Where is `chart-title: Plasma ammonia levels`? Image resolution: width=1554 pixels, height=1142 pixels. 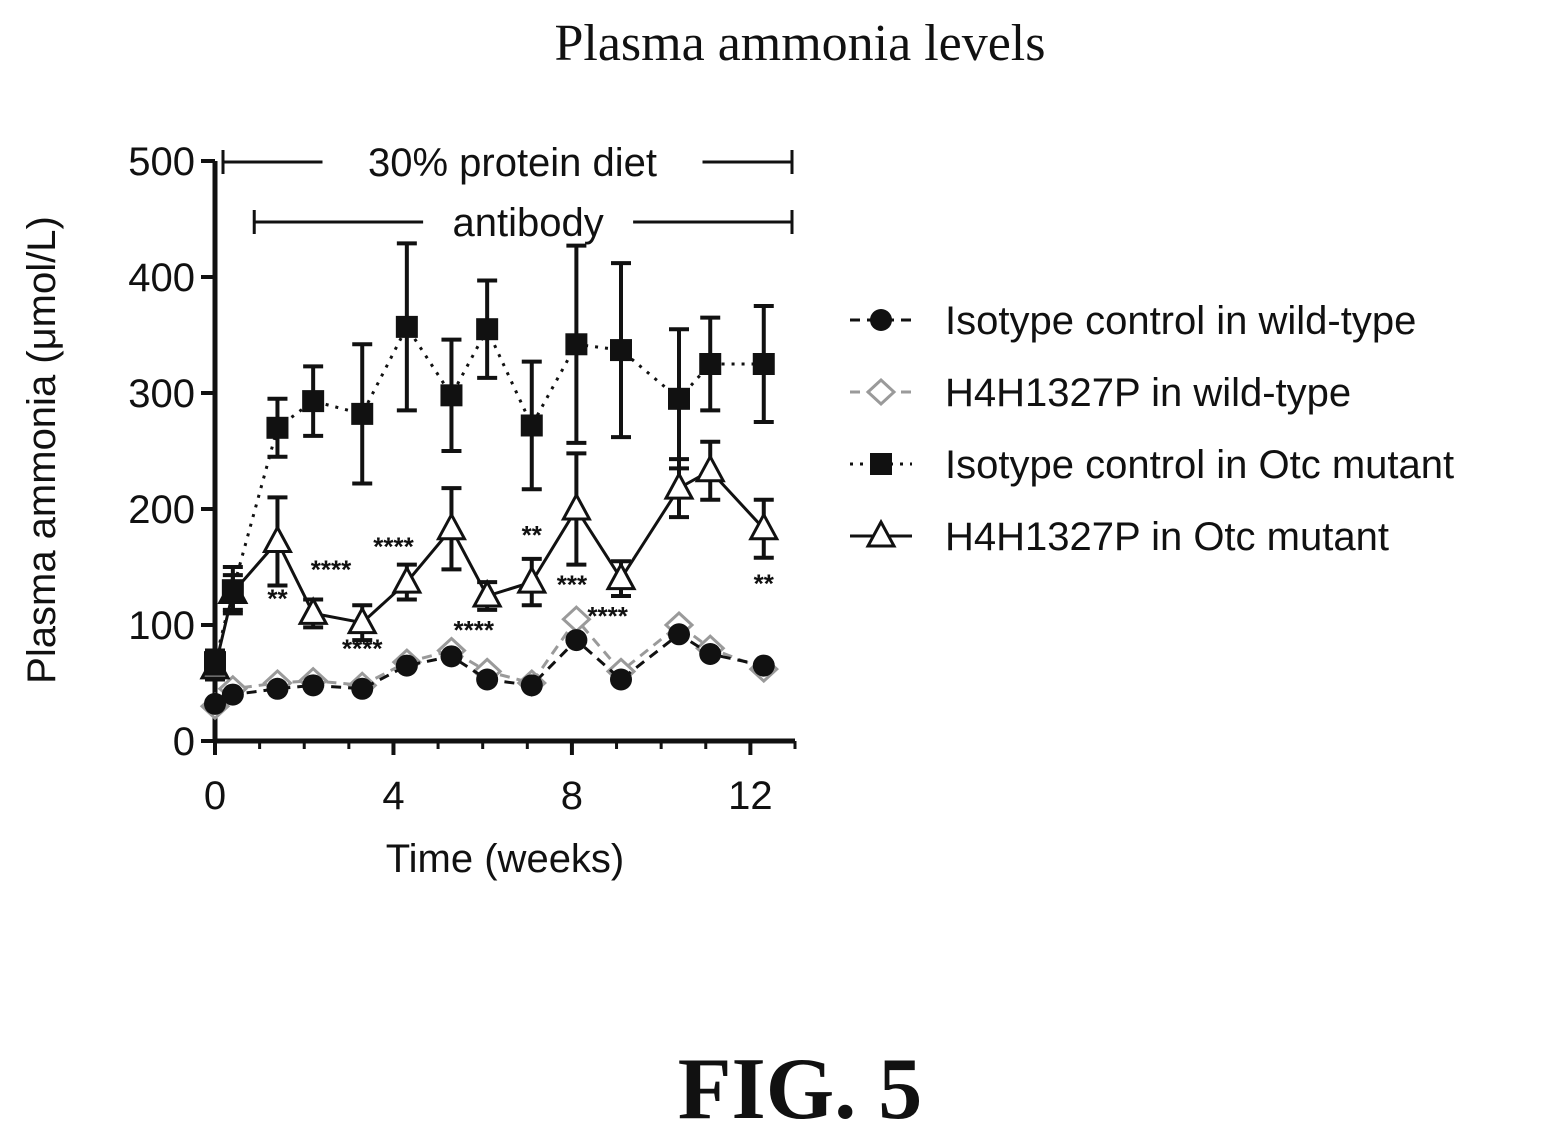
chart-title: Plasma ammonia levels is located at coordinates (799, 43).